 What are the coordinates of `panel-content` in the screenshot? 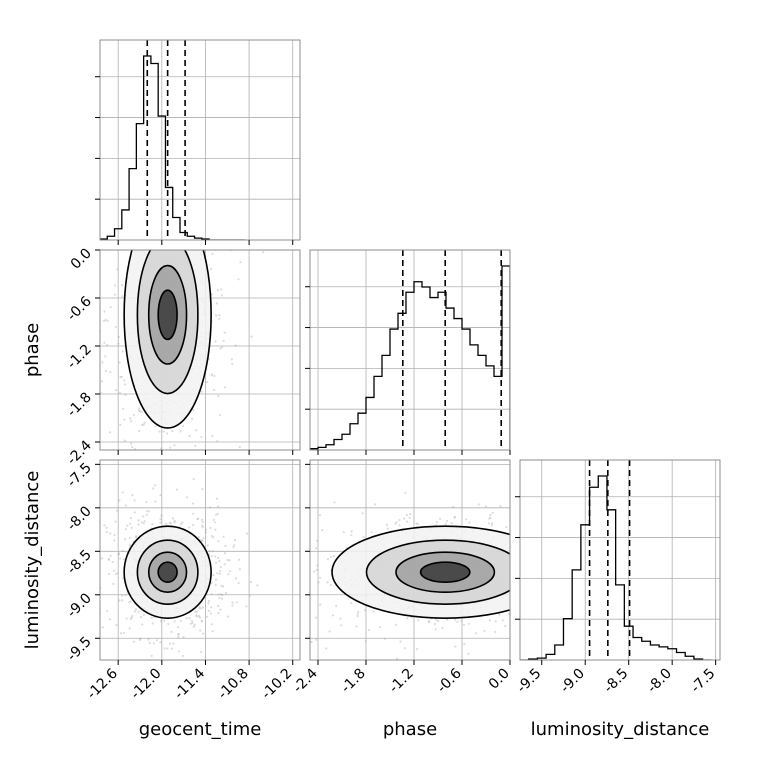 It's located at (410, 575).